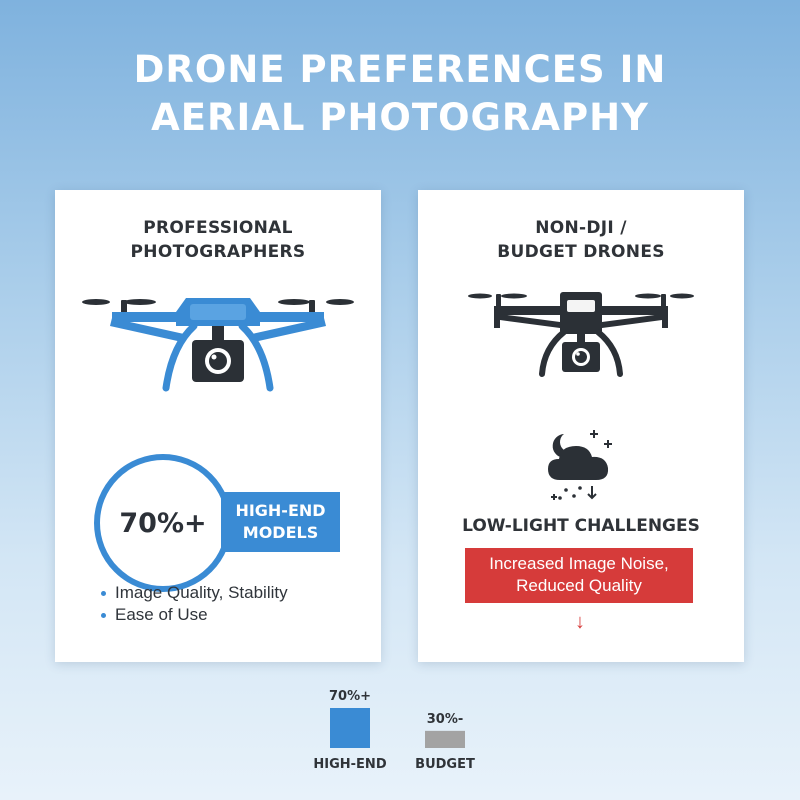 Image resolution: width=800 pixels, height=800 pixels. Describe the element at coordinates (400, 94) in the screenshot. I see `page-title: DRONE PREFERENCES IN AERIAL PHOTOGRAPHY` at that location.